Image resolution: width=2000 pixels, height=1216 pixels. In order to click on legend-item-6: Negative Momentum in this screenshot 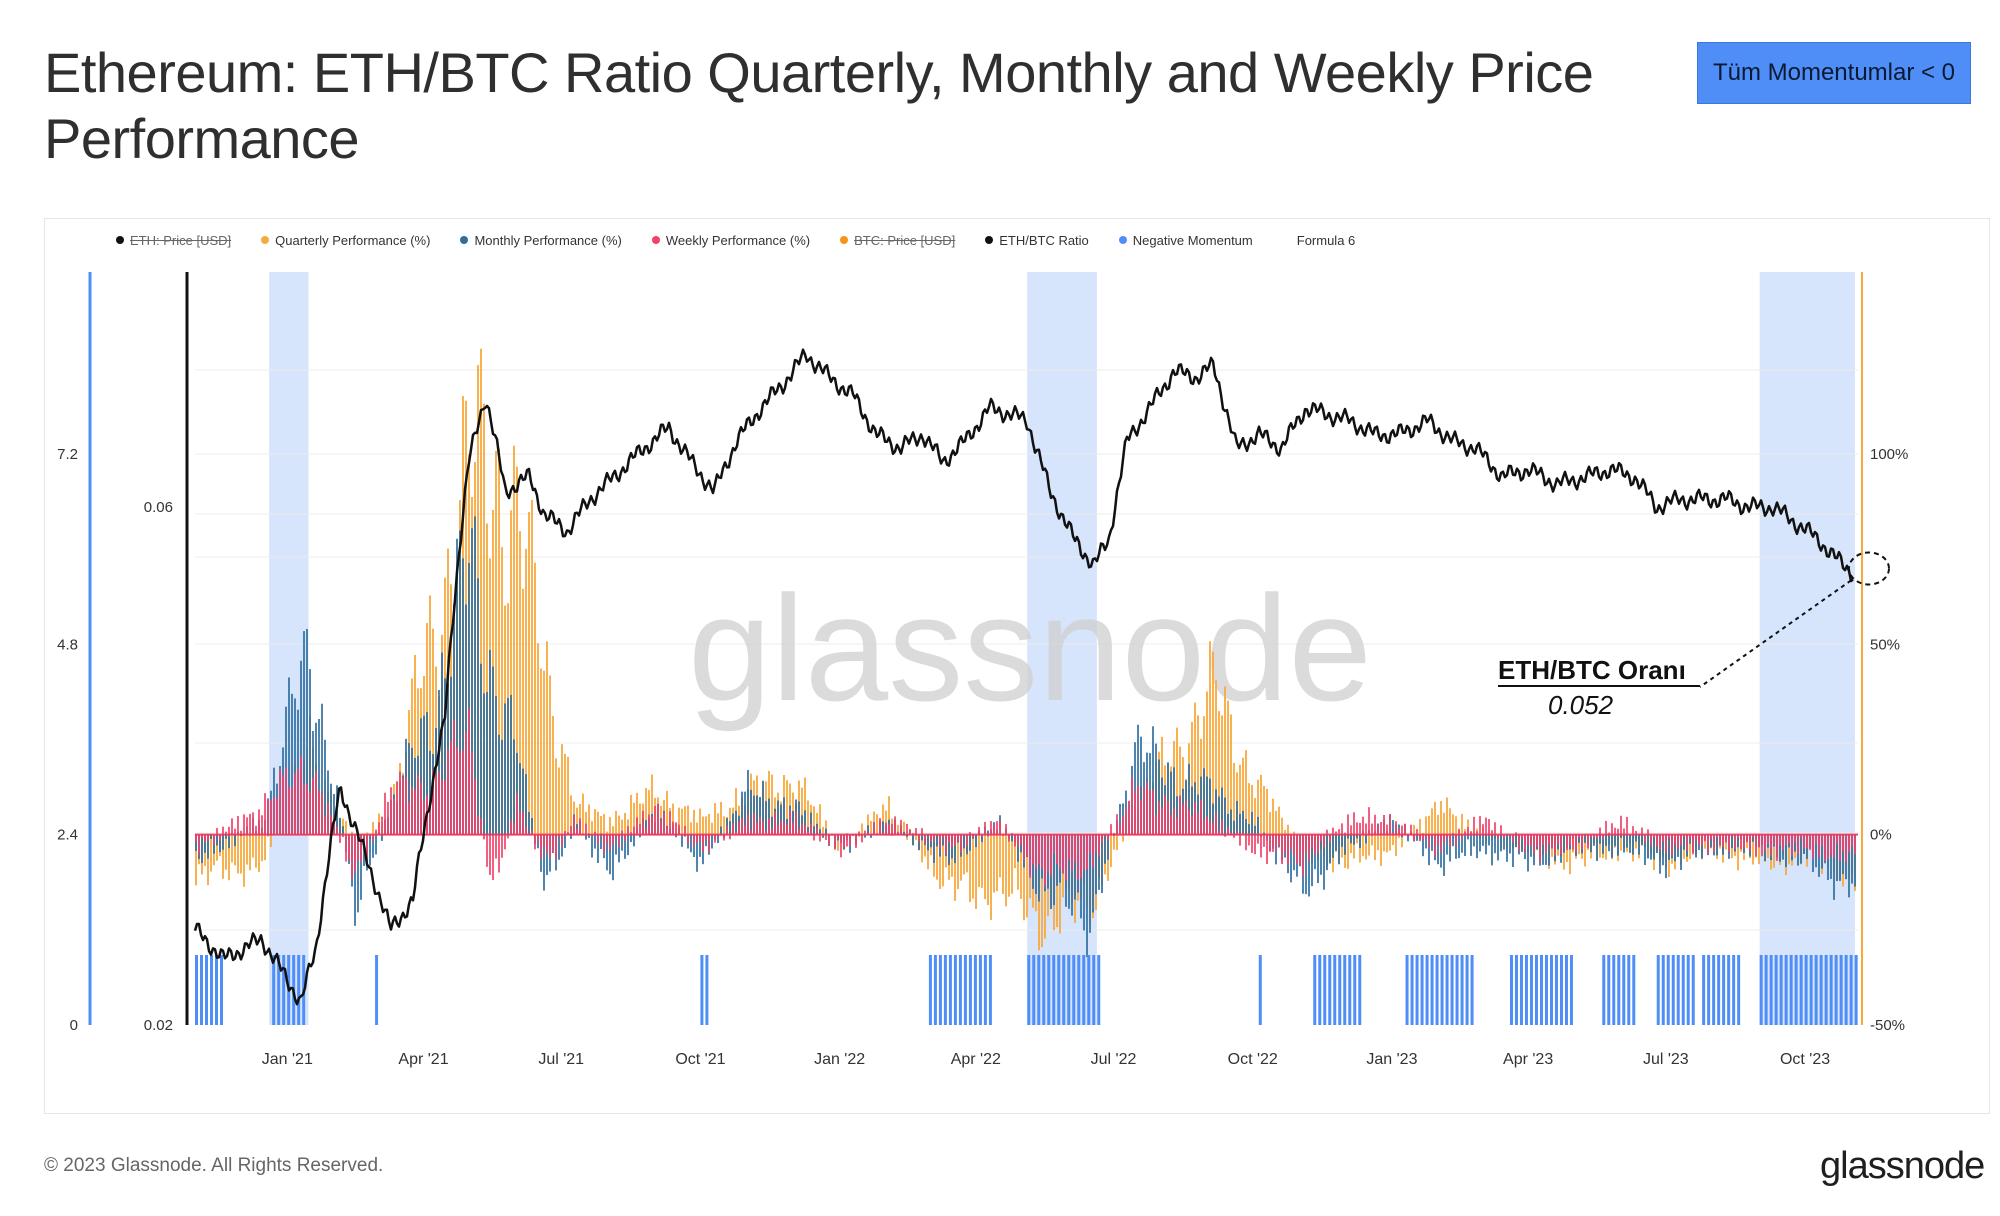, I will do `click(1185, 240)`.